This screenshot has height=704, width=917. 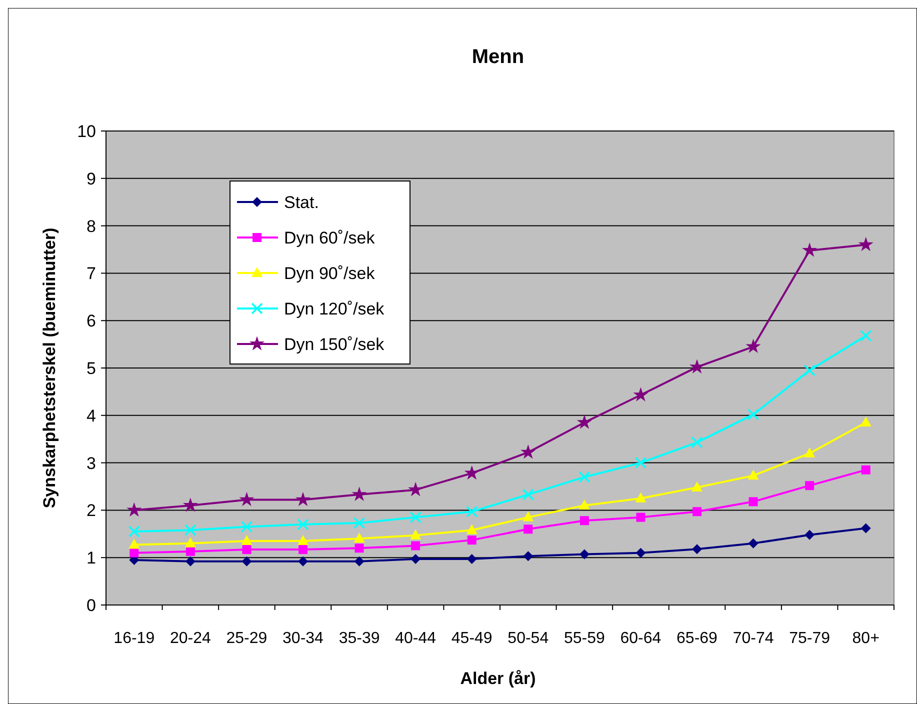 I want to click on x-tick-label: 45-49, so click(x=471, y=638).